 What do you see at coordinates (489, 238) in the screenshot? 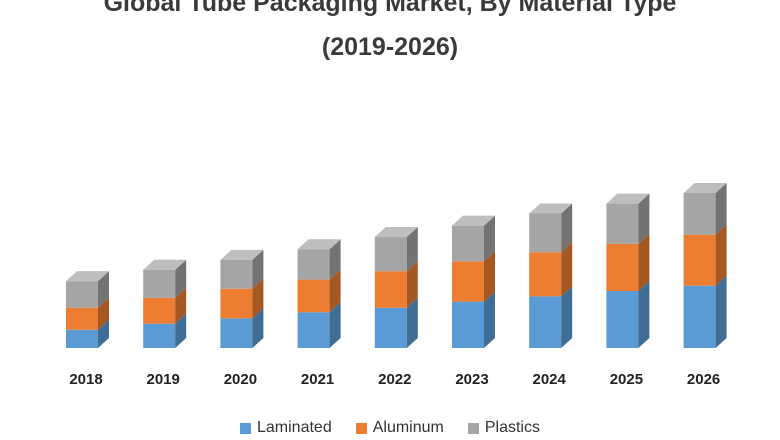
I see `bar-side-plastics-2023` at bounding box center [489, 238].